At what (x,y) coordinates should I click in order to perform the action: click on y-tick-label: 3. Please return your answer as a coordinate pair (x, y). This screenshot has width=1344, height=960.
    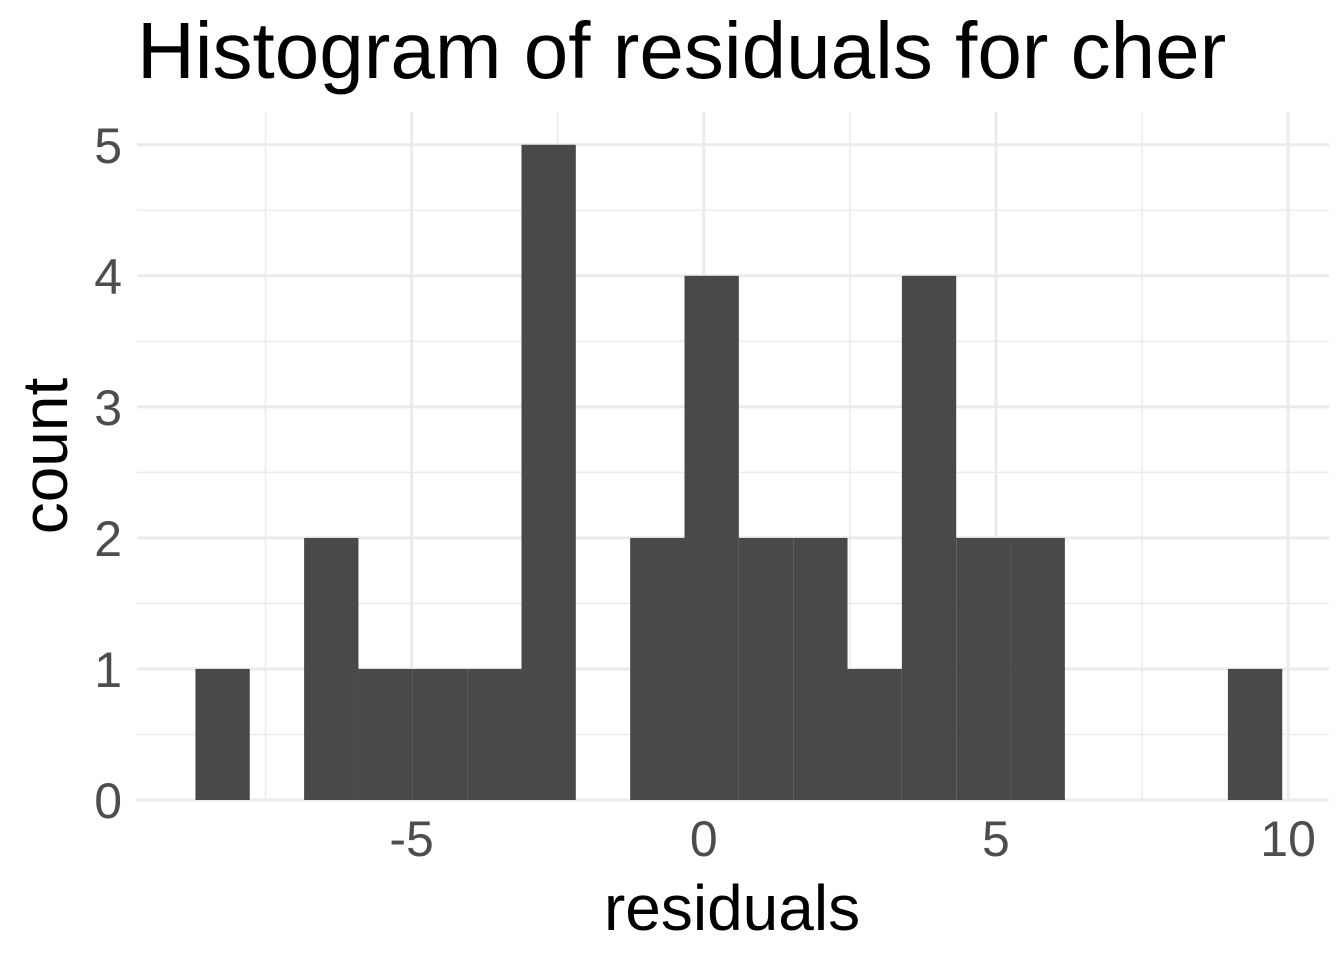
    Looking at the image, I should click on (108, 408).